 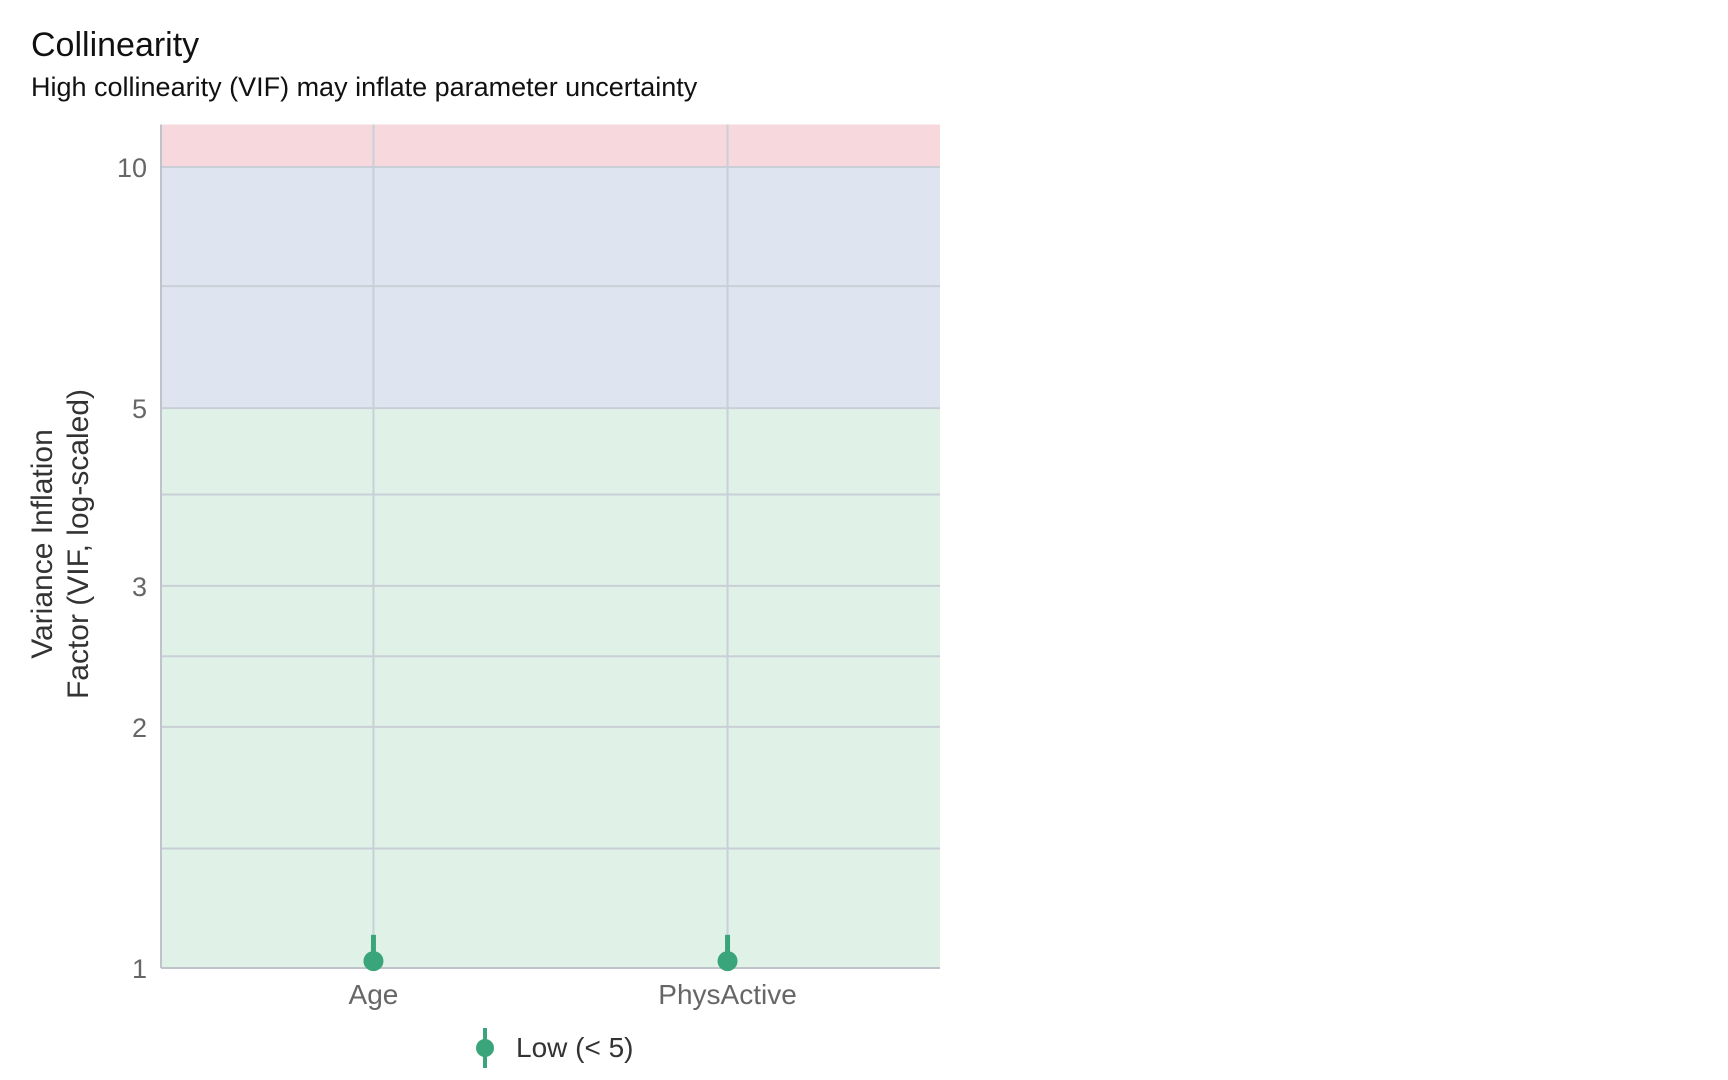 I want to click on y-tick-label-0: 1, so click(x=139, y=969).